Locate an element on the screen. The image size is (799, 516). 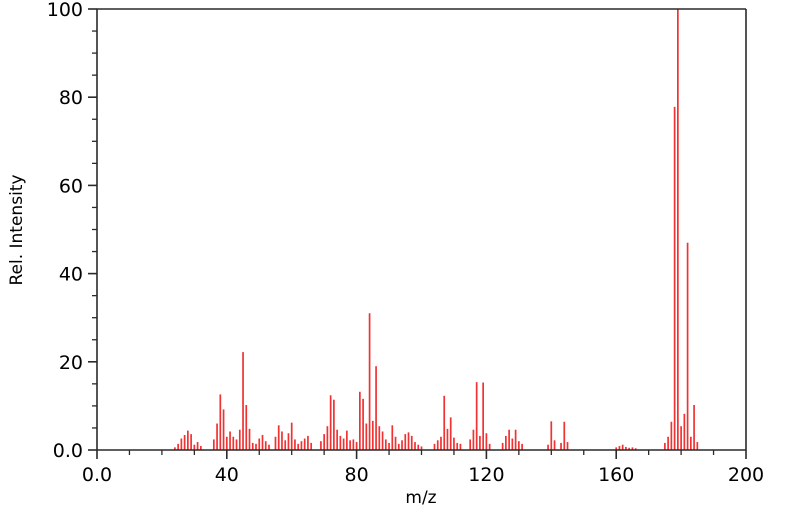
y-tick-label: 0.0 is located at coordinates (68, 451).